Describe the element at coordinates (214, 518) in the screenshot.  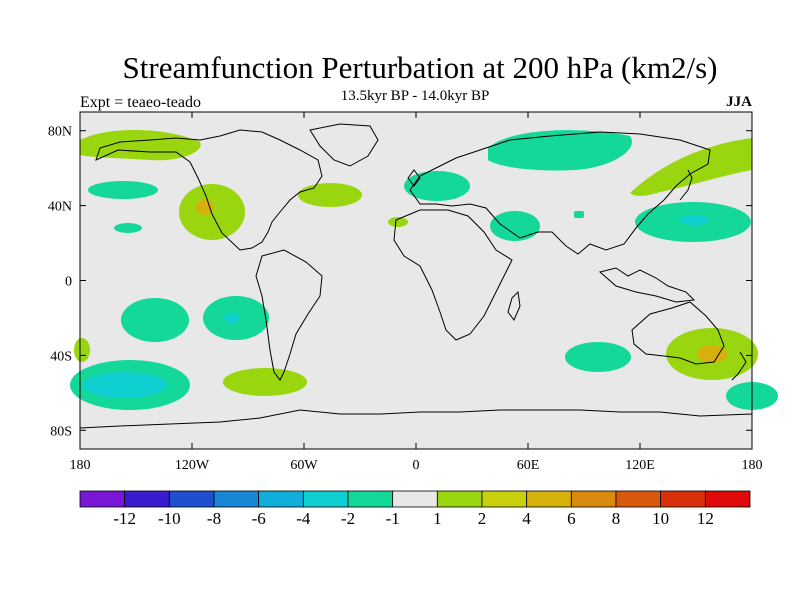
I see `colorbar-label: -8` at that location.